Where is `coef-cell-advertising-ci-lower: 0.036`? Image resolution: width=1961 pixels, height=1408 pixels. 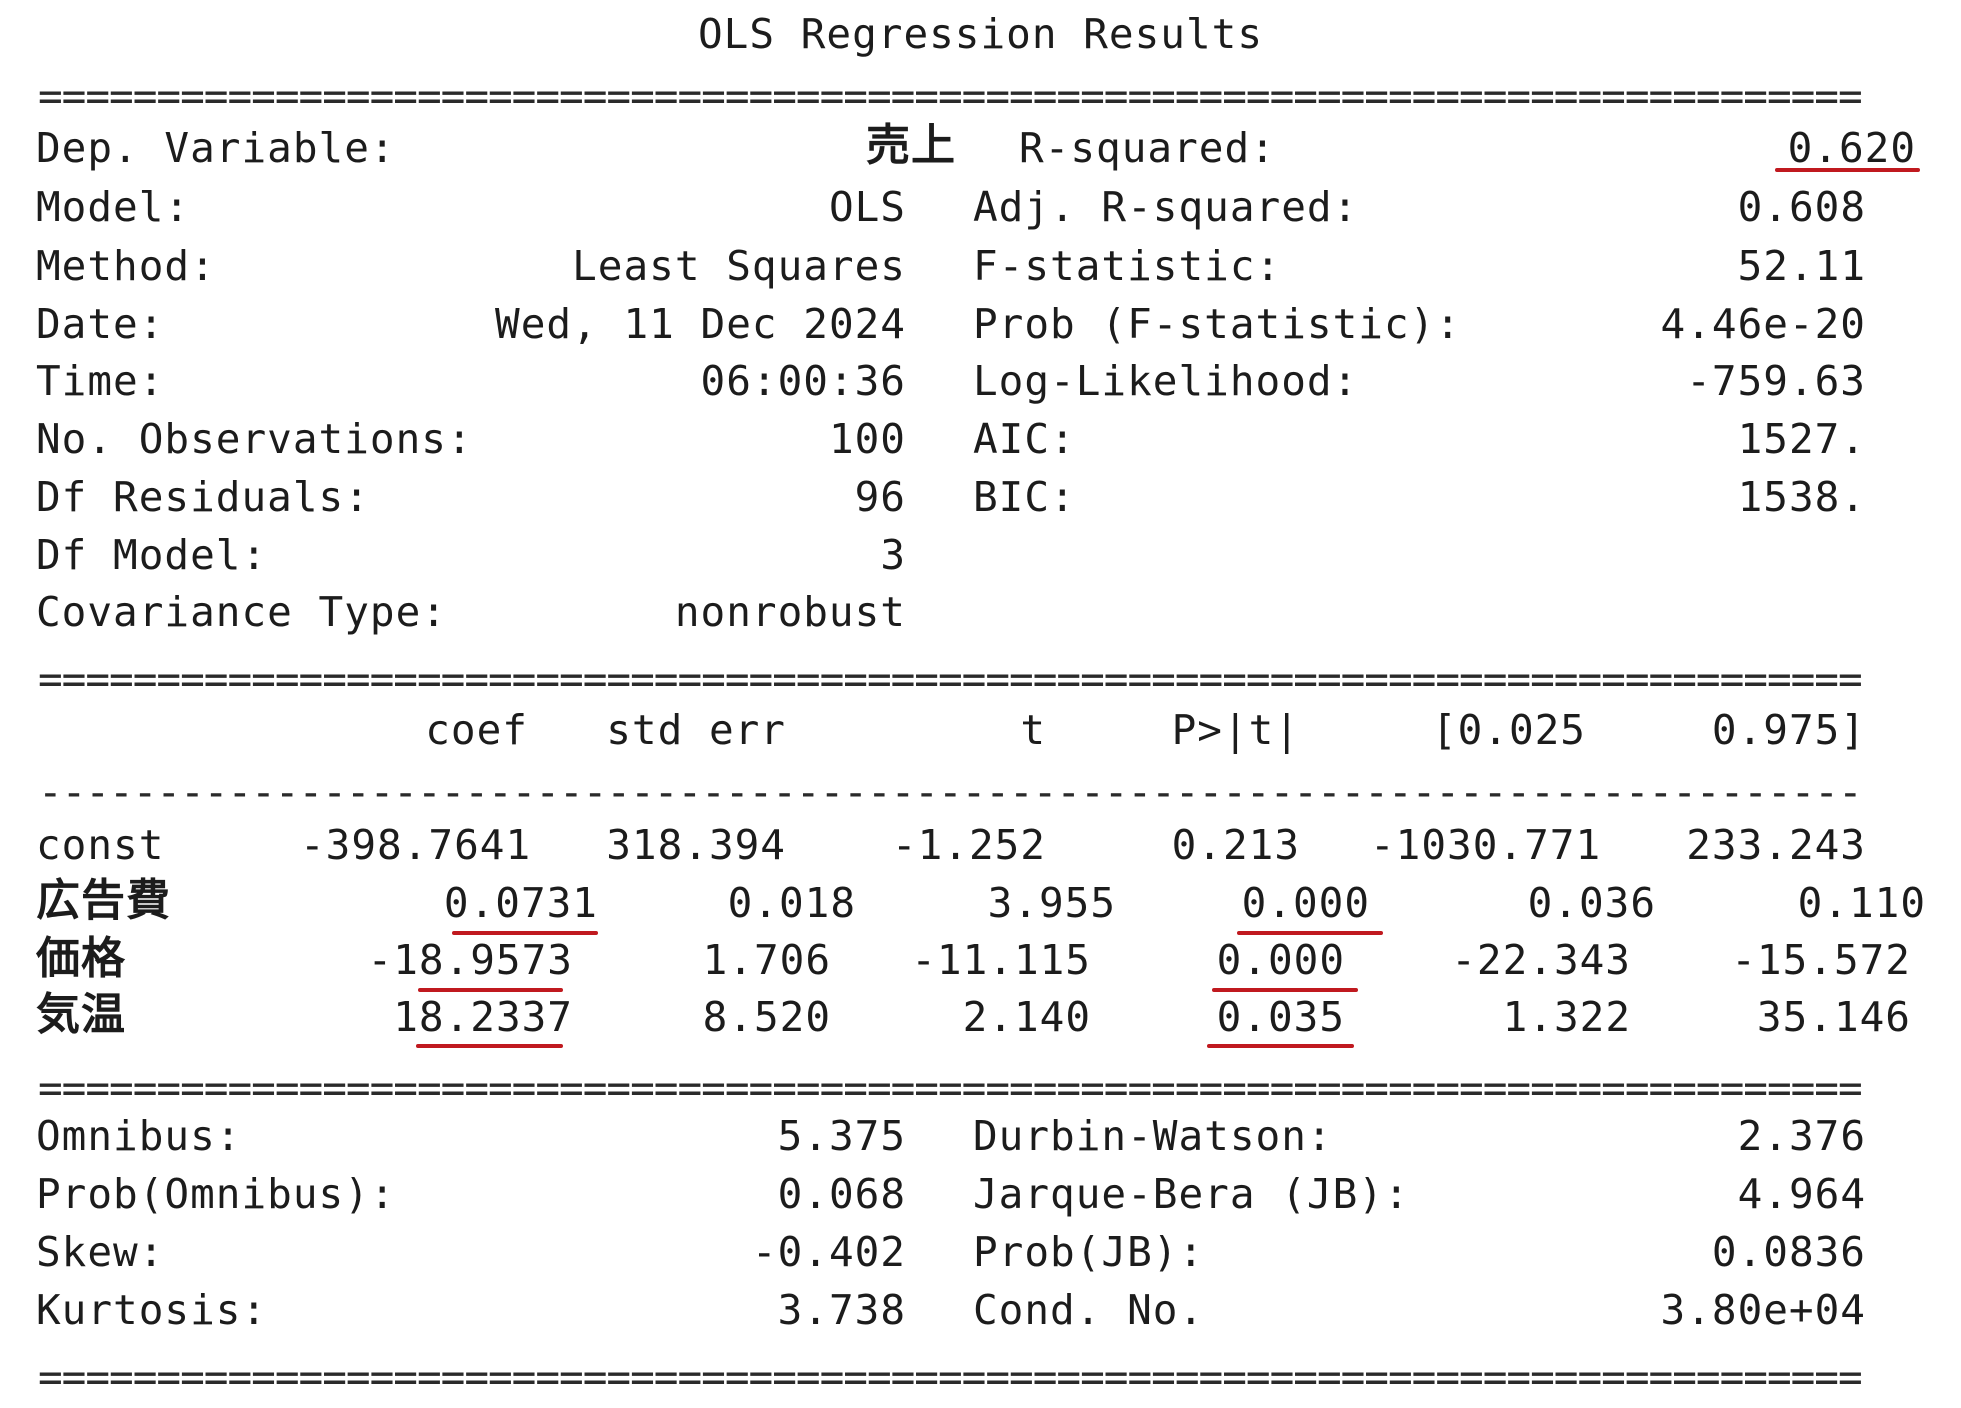 coef-cell-advertising-ci-lower: 0.036 is located at coordinates (1591, 903).